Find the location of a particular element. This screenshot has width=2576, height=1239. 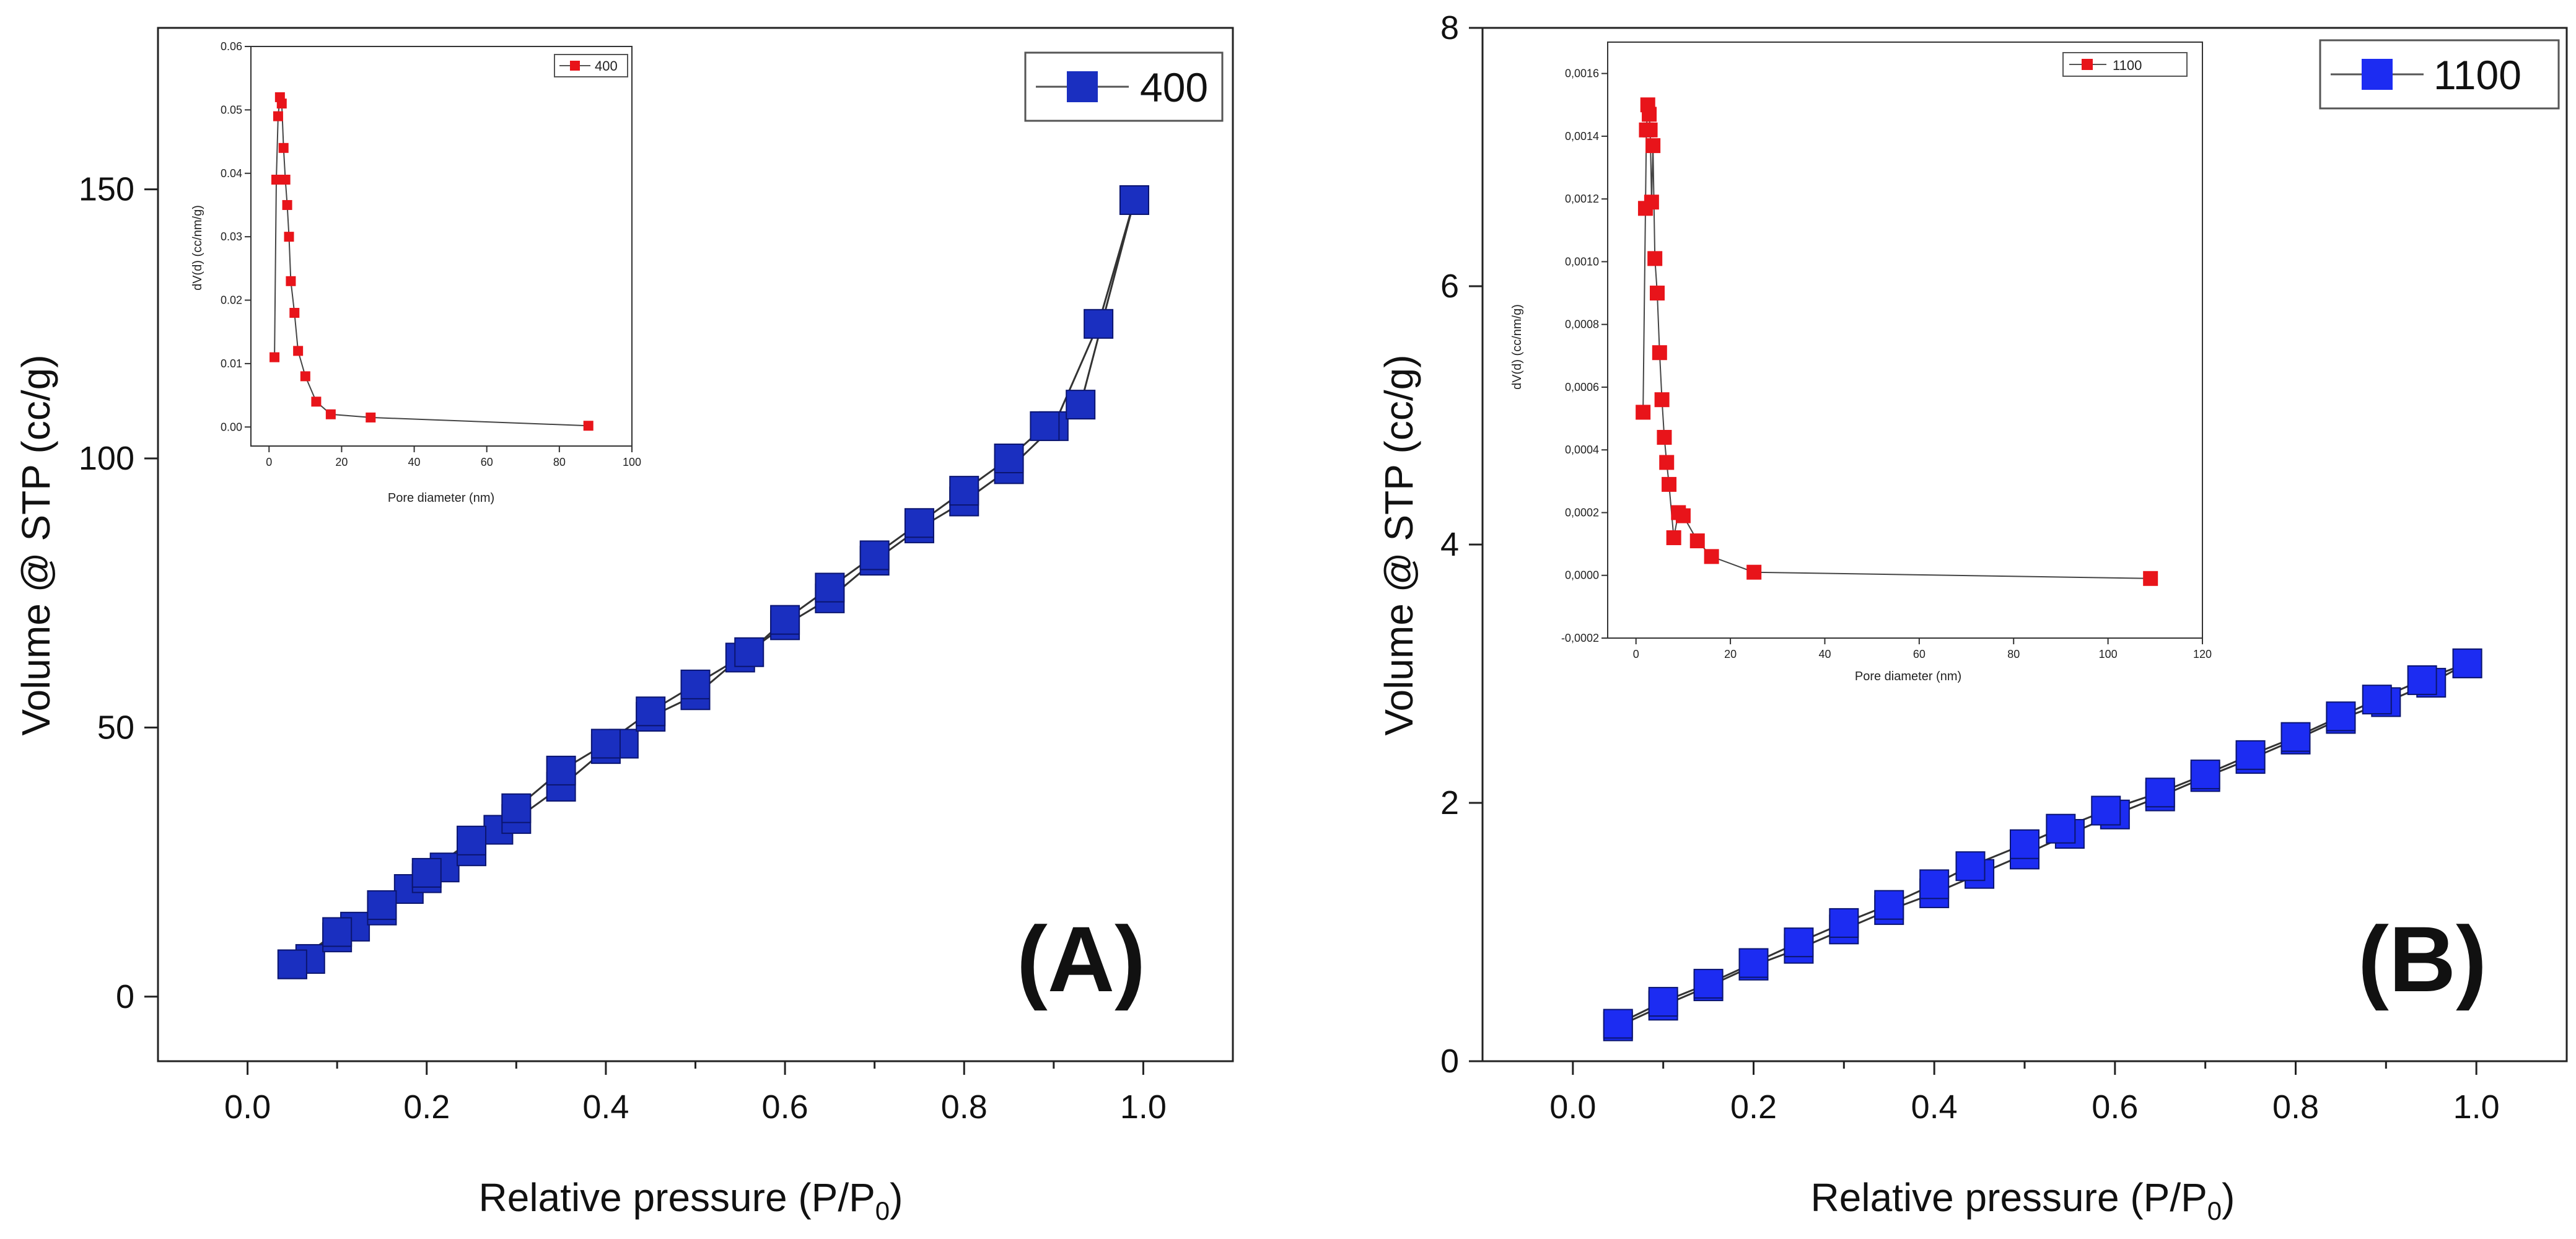

panel-b-inset-x-axis-label: Pore diameter (nm) is located at coordinates (1908, 676).